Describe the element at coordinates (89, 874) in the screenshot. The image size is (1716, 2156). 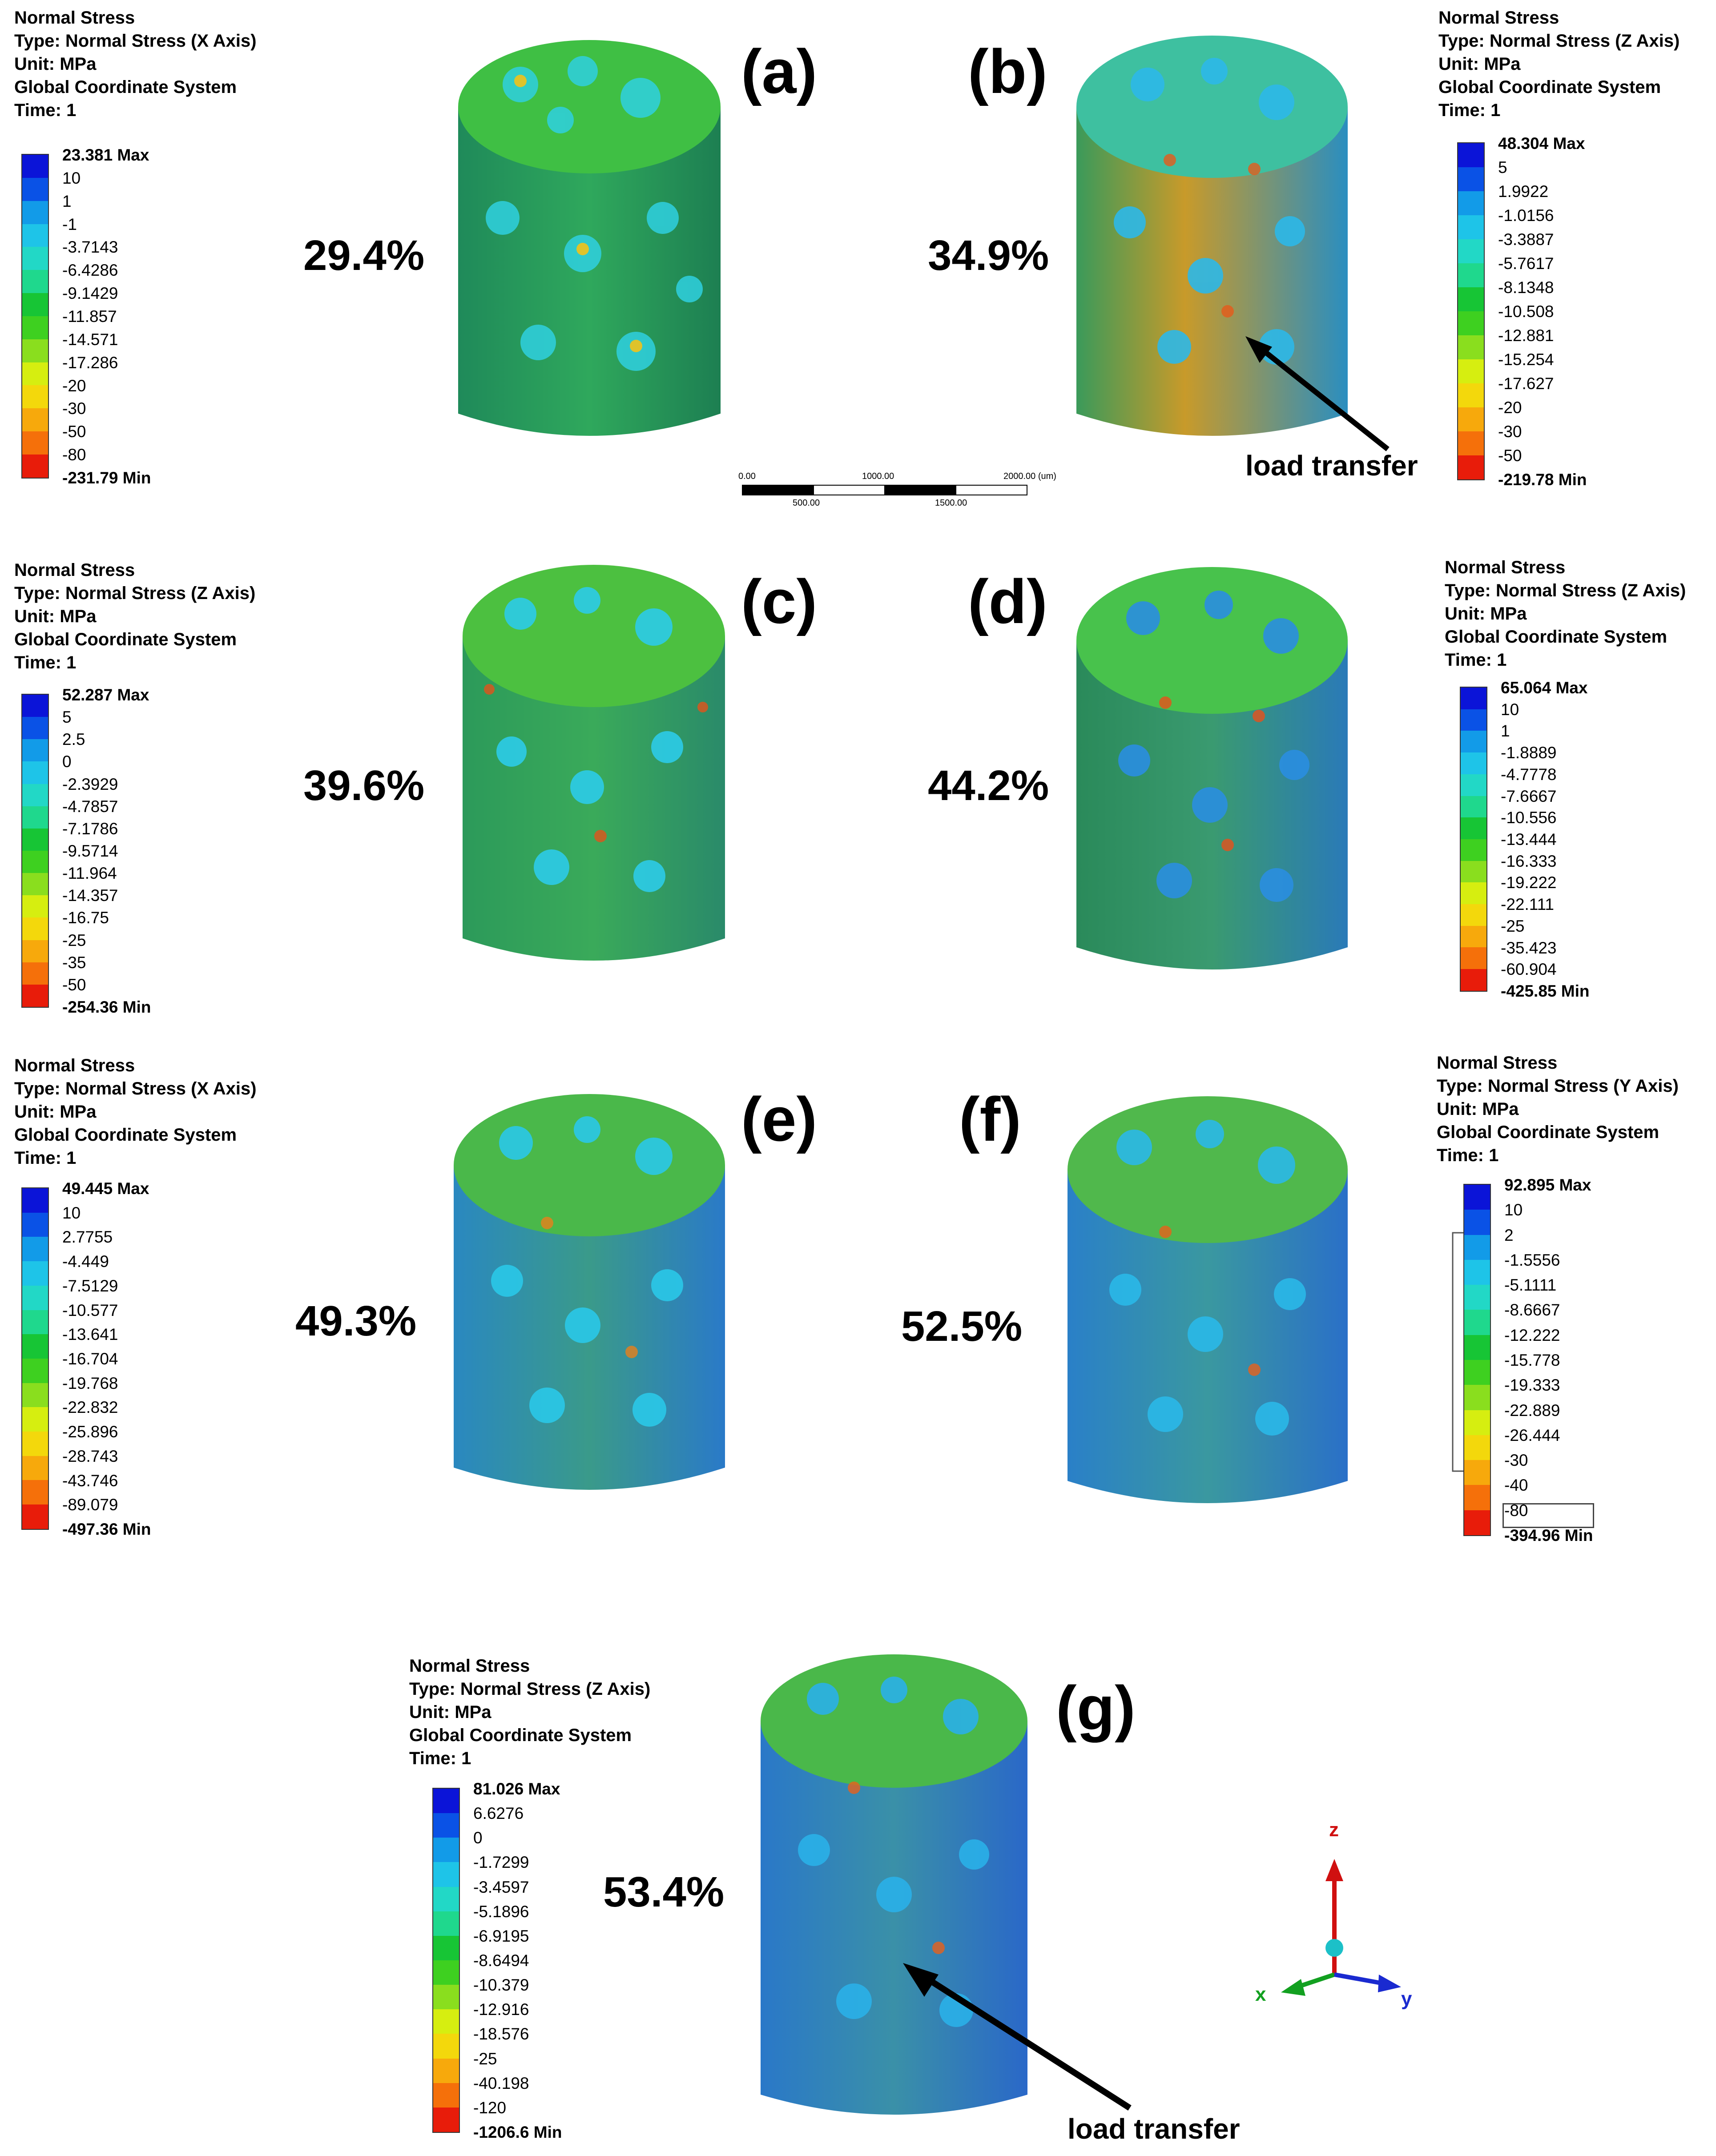
I see `legend-value-label: -11.964` at that location.